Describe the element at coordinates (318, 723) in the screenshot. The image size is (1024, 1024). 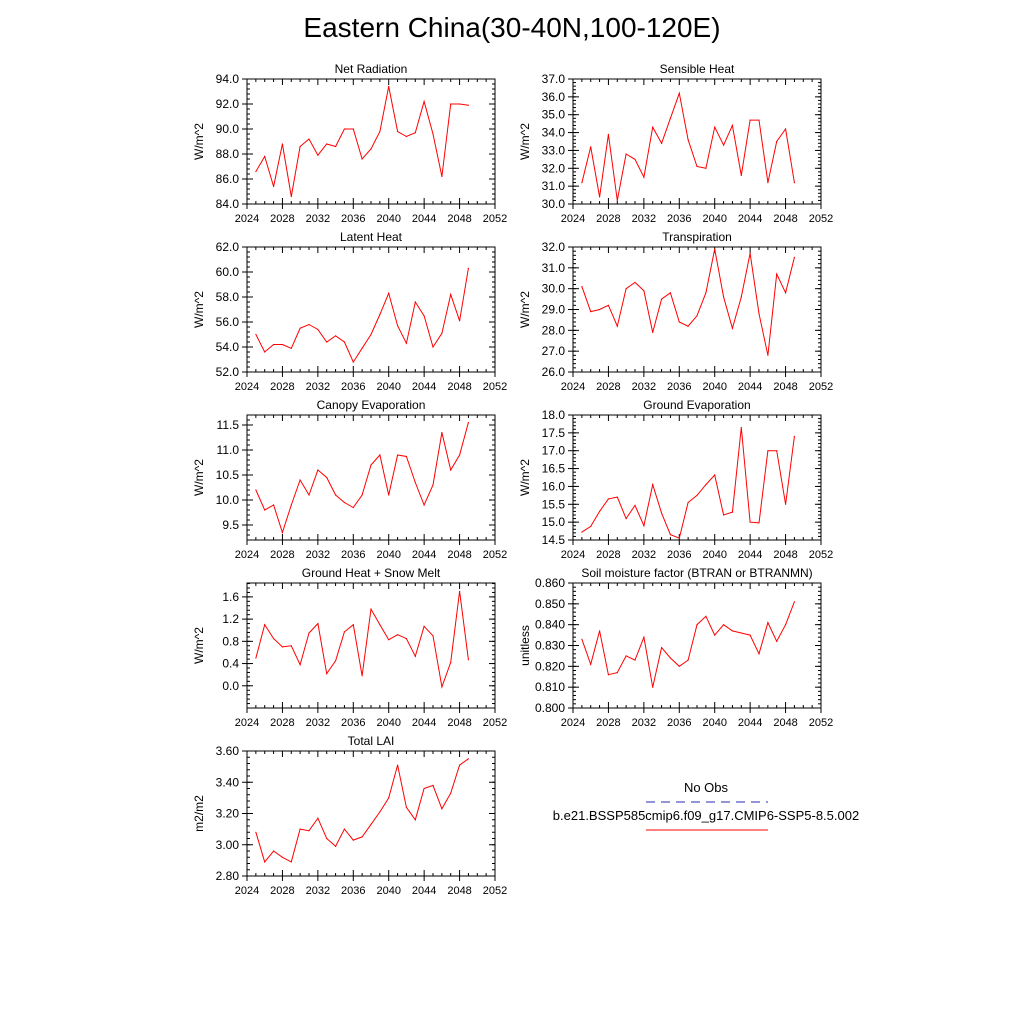
I see `x-tick-label: 2032` at that location.